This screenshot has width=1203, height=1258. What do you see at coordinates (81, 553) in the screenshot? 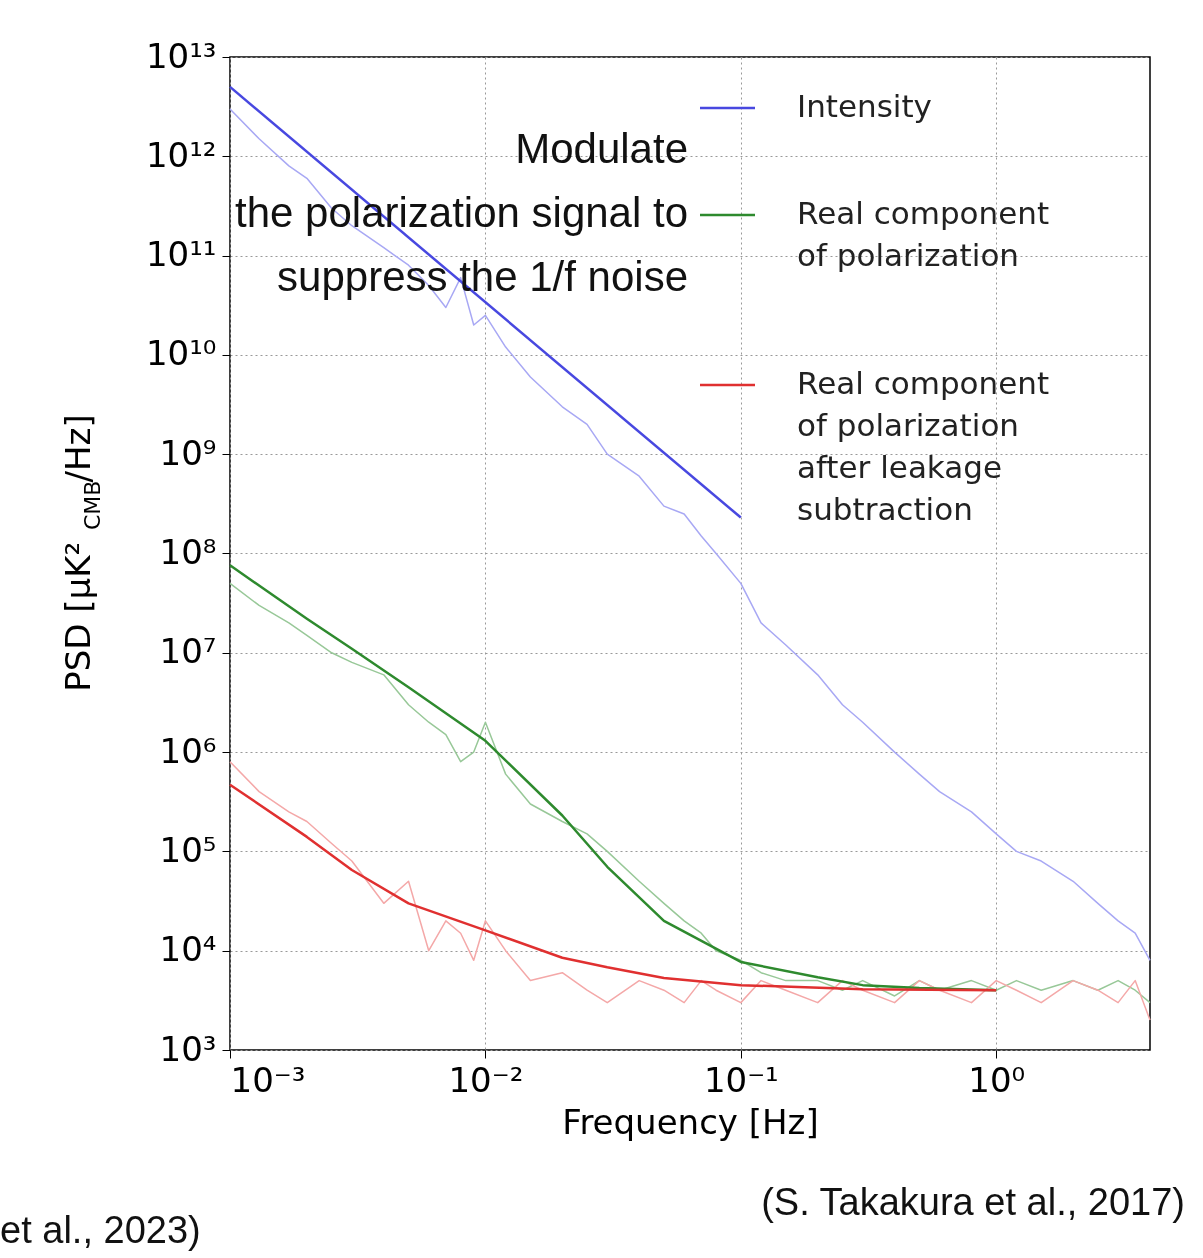
I see `y-axis-title: PSD [μK²CMB/Hz]` at bounding box center [81, 553].